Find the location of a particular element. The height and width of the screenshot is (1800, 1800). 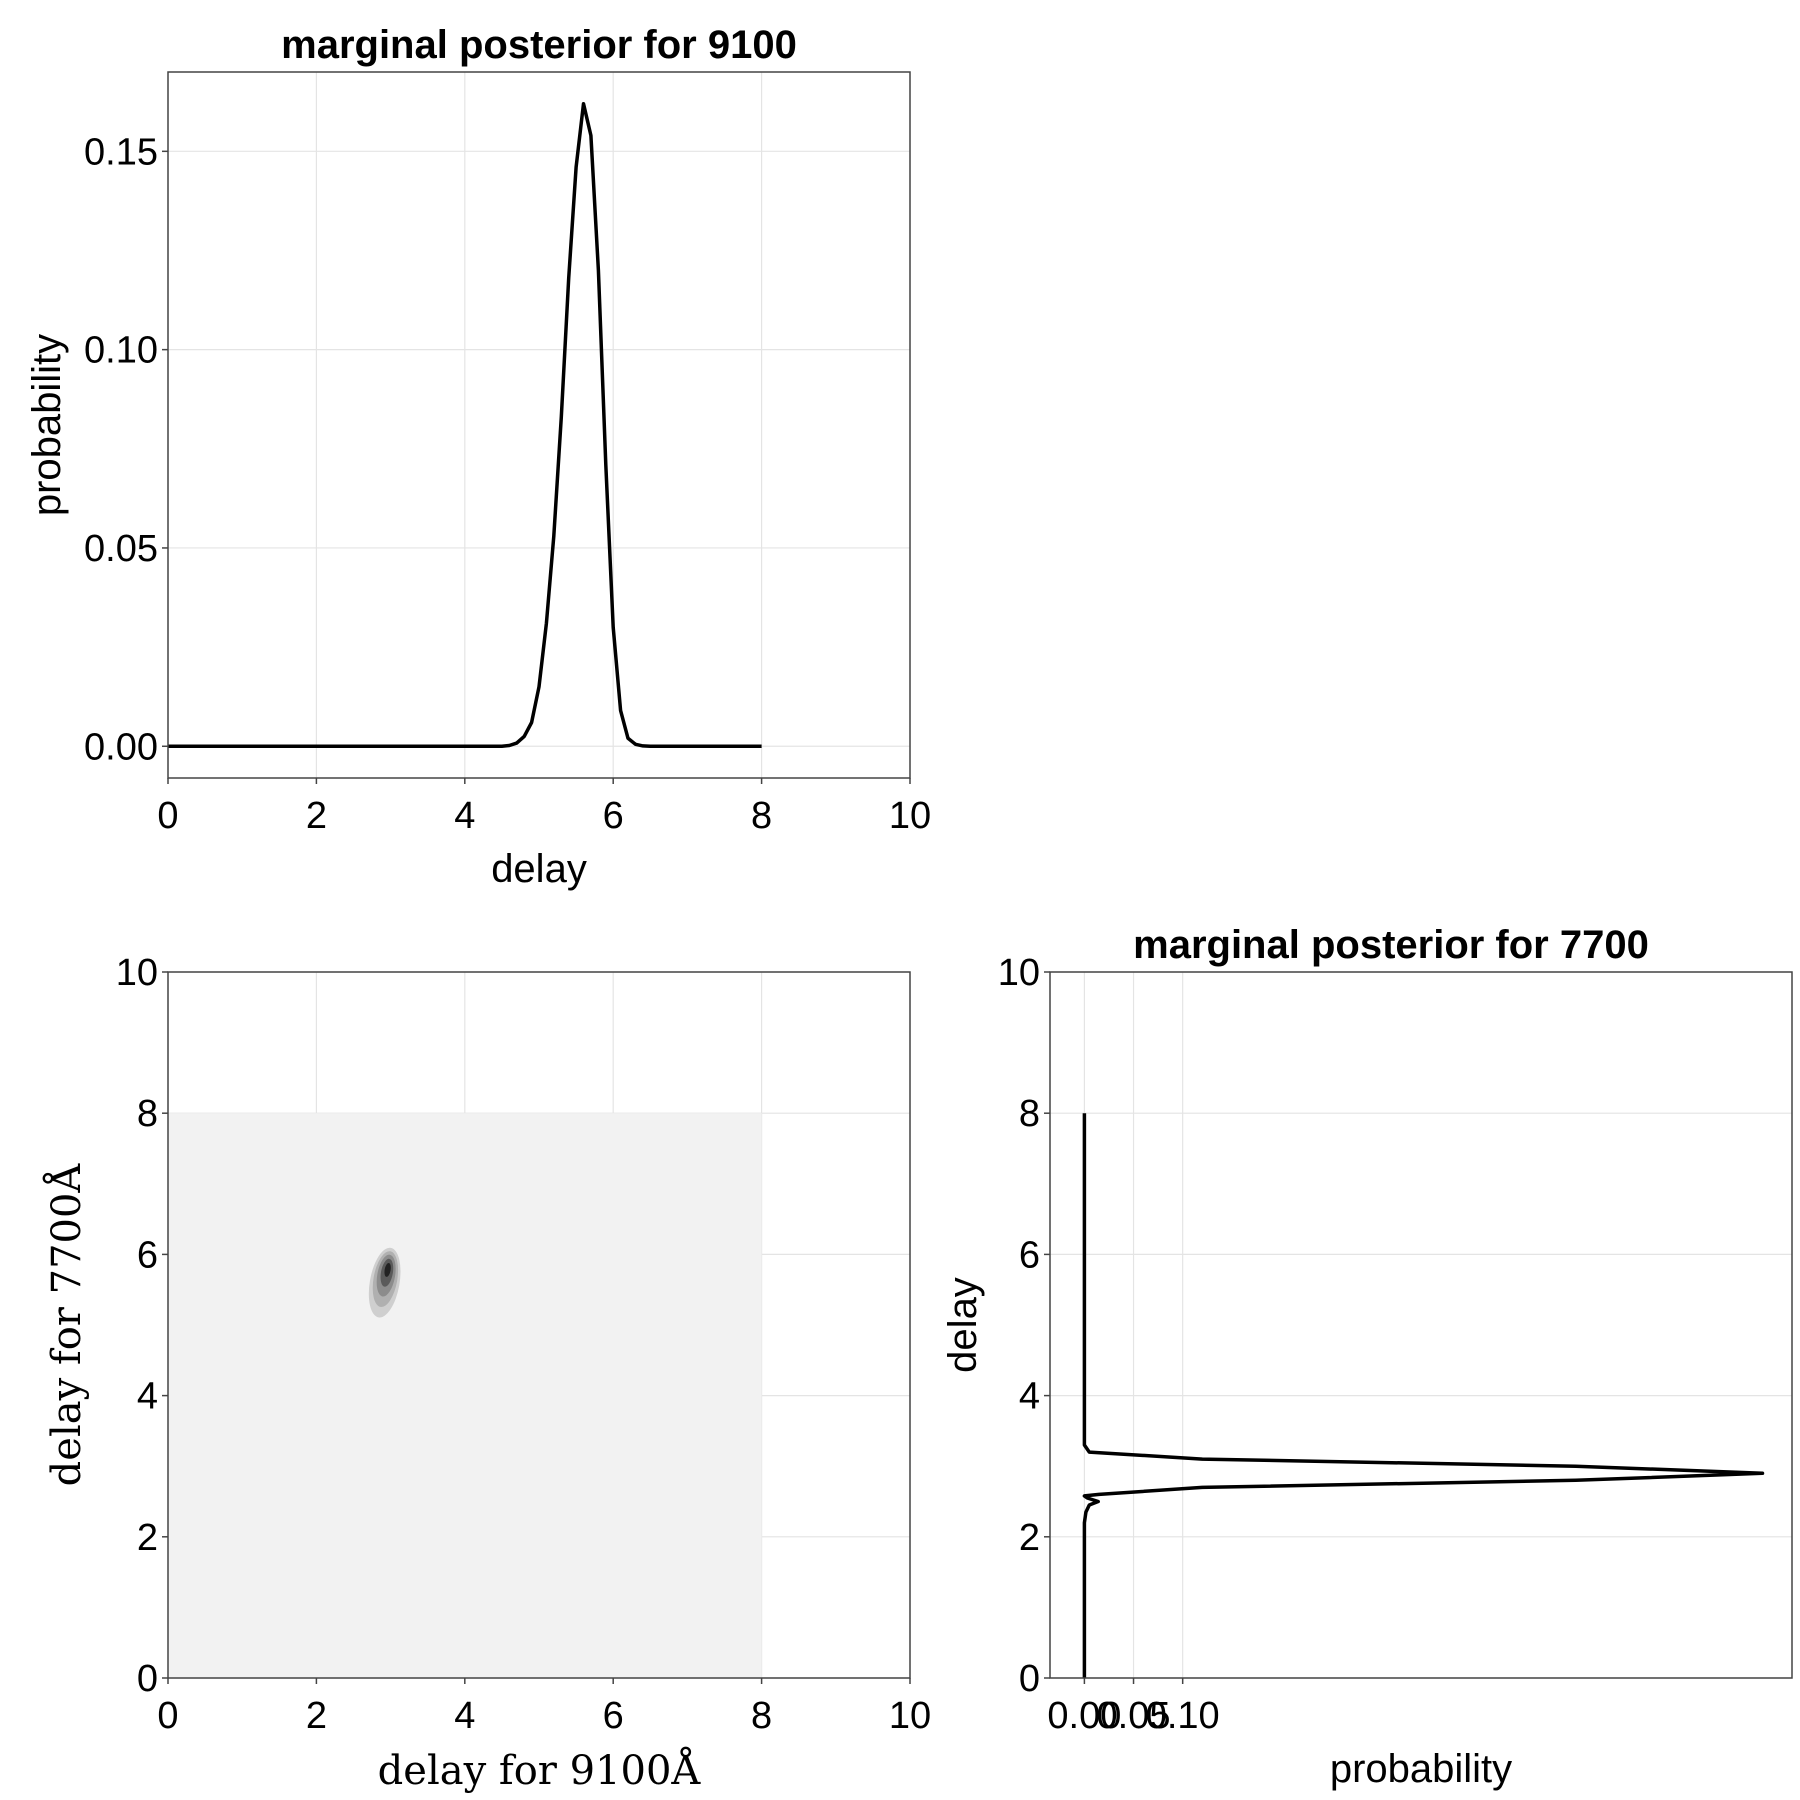

y-tick-label: 0.10 is located at coordinates (121, 351).